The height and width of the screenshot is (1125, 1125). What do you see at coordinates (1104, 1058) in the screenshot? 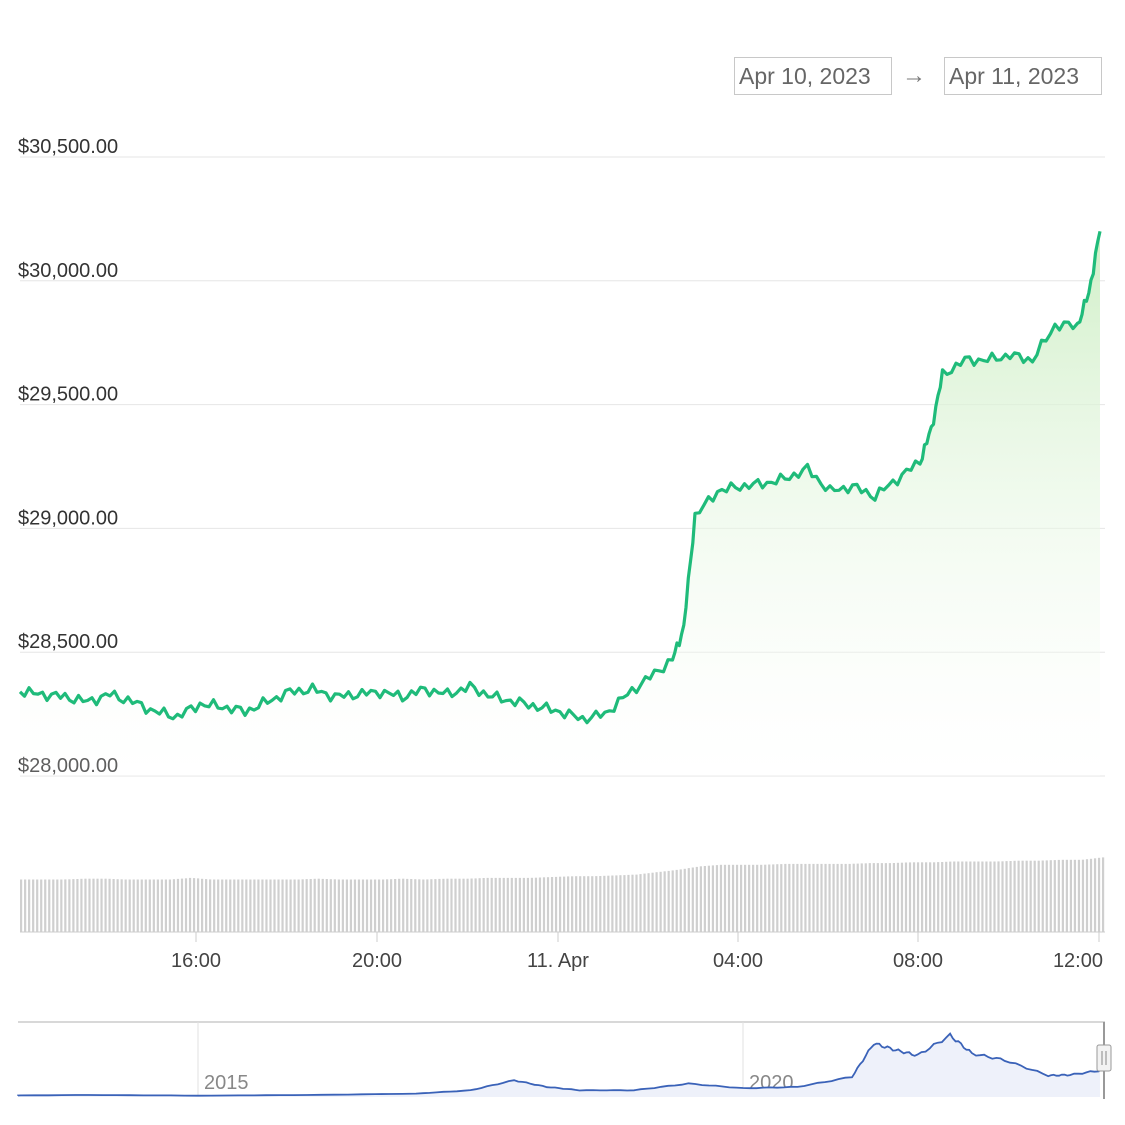
I see `navigator-handle` at bounding box center [1104, 1058].